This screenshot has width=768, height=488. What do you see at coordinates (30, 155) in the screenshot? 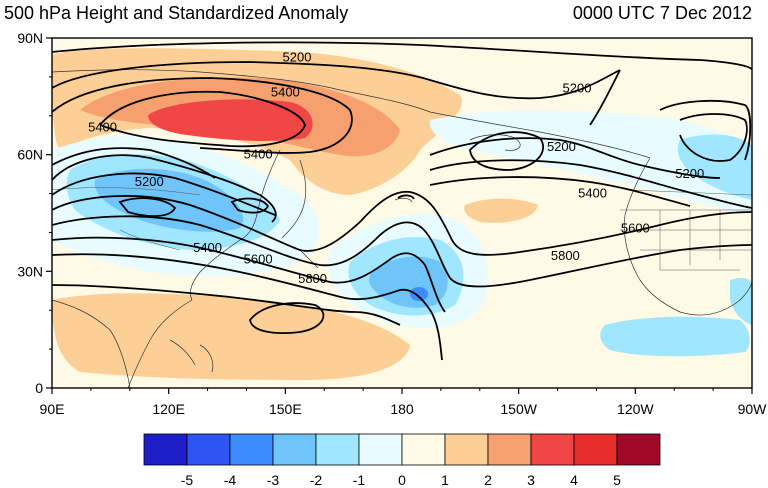
I see `lat-tick-label: 60N` at bounding box center [30, 155].